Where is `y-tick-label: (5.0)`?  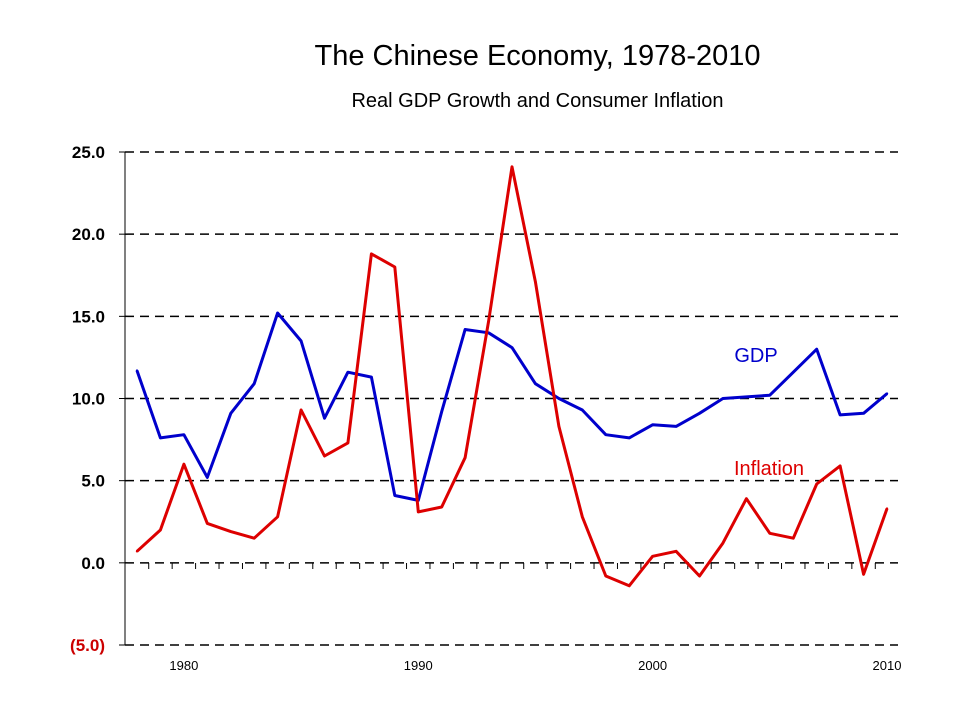
y-tick-label: (5.0) is located at coordinates (87, 645).